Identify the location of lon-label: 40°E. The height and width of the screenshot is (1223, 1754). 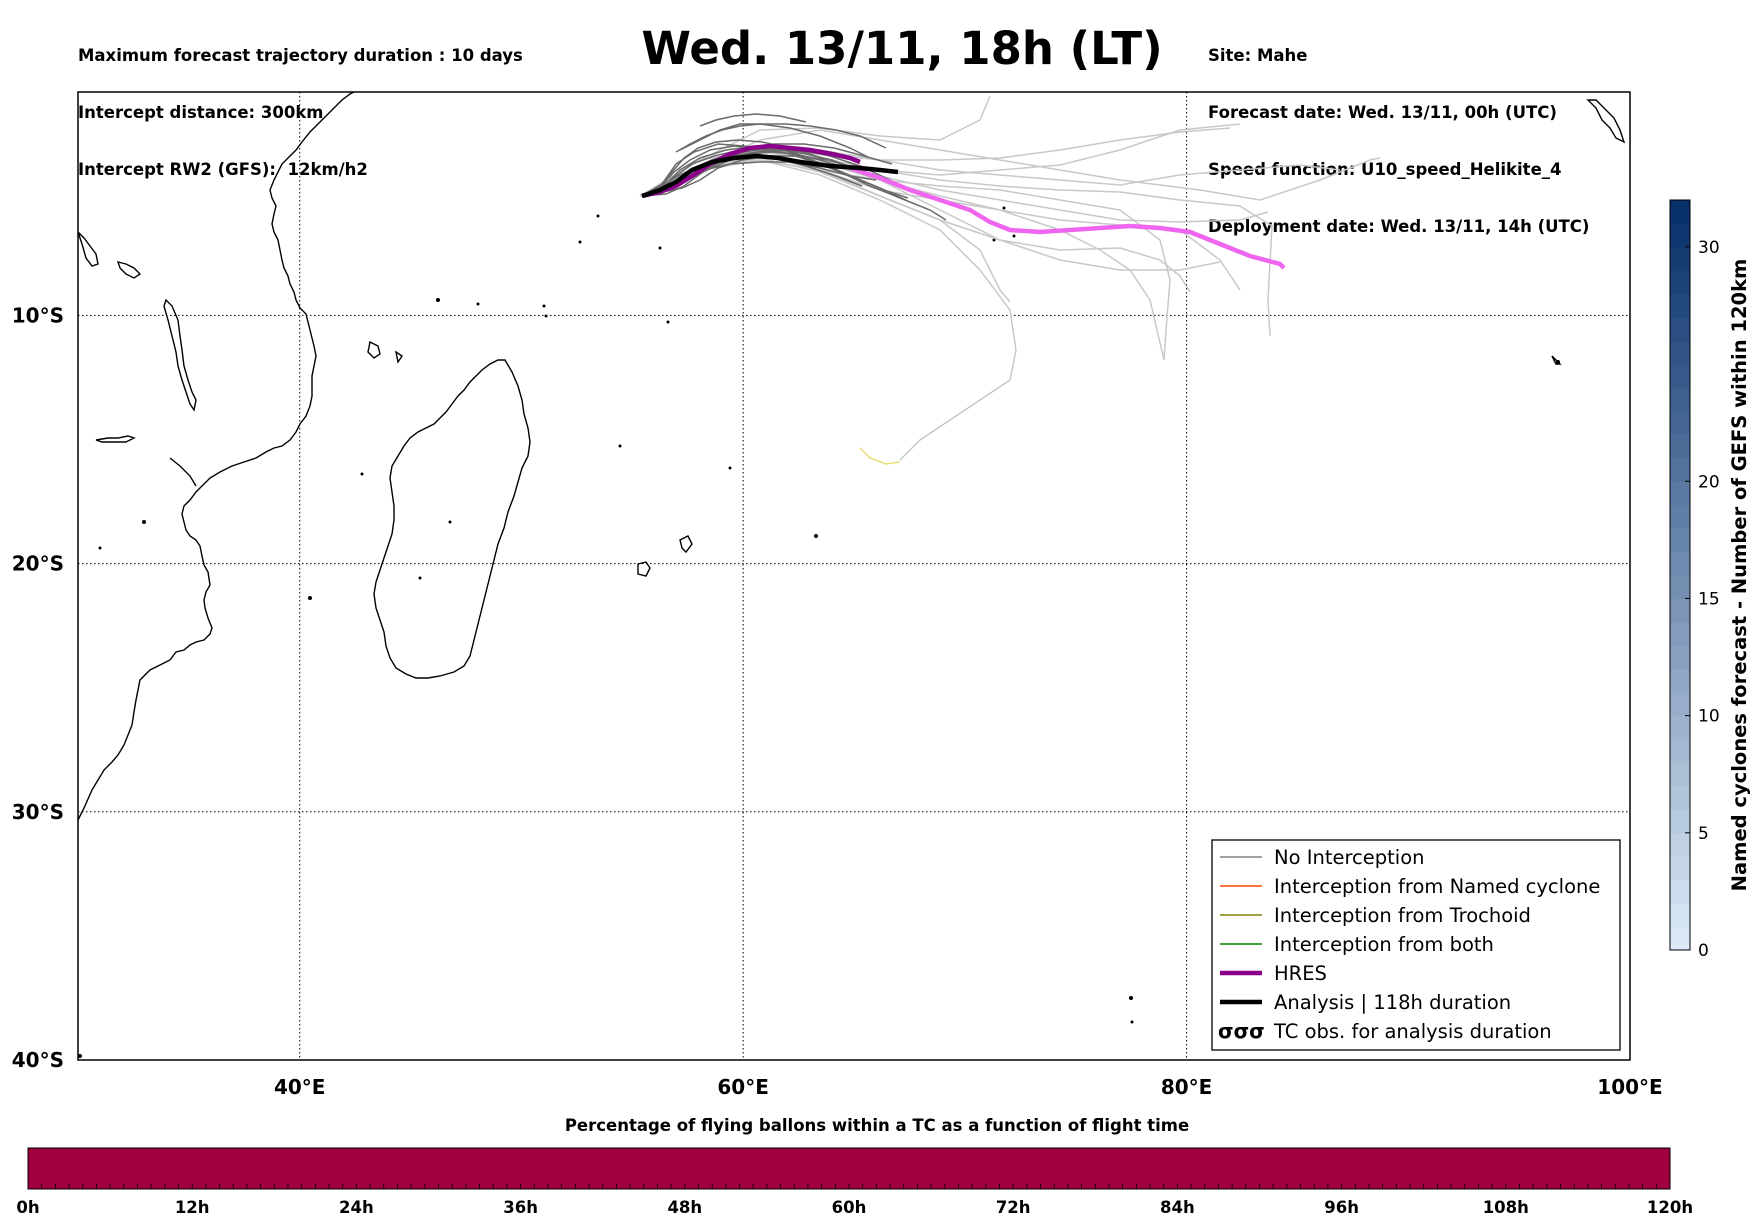
(300, 1087).